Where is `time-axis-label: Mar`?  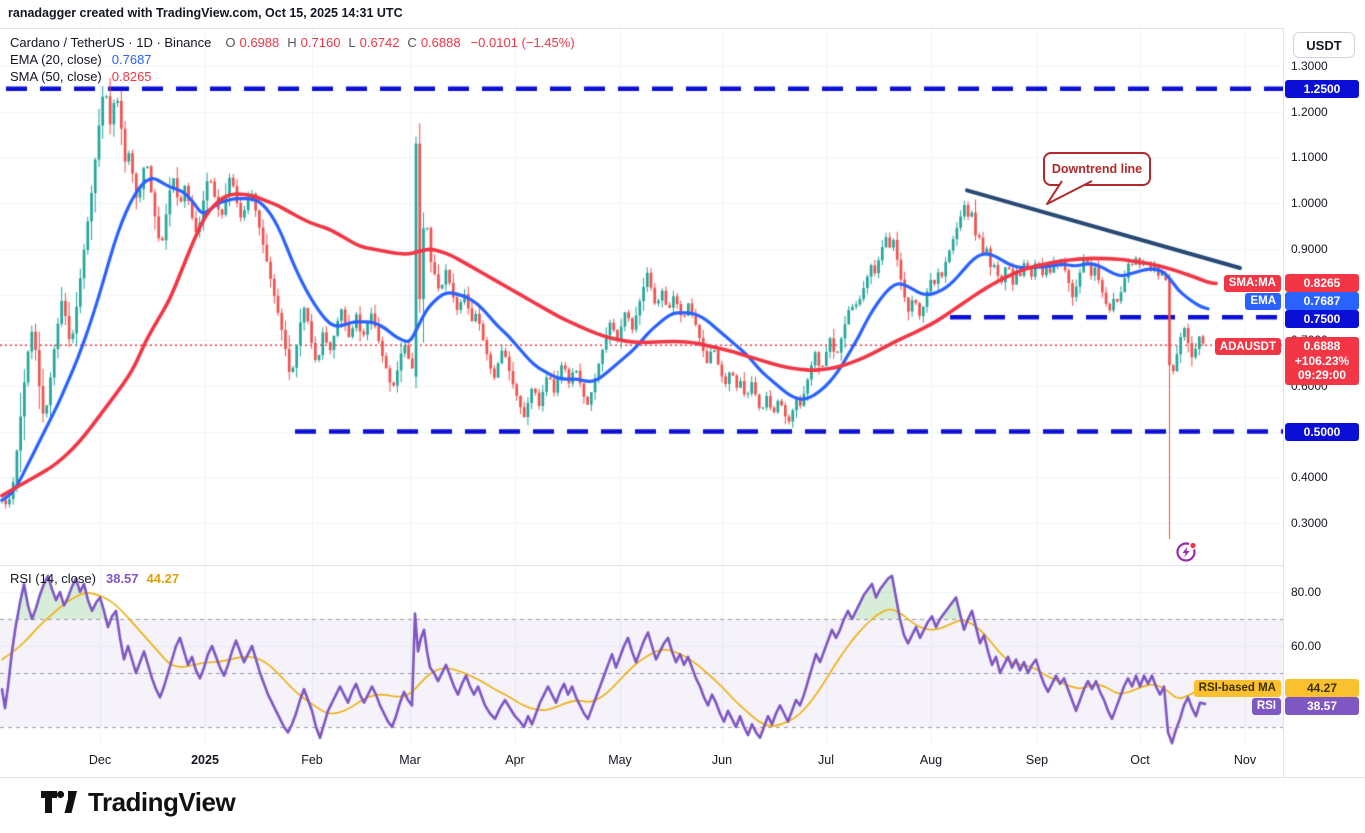 time-axis-label: Mar is located at coordinates (410, 760).